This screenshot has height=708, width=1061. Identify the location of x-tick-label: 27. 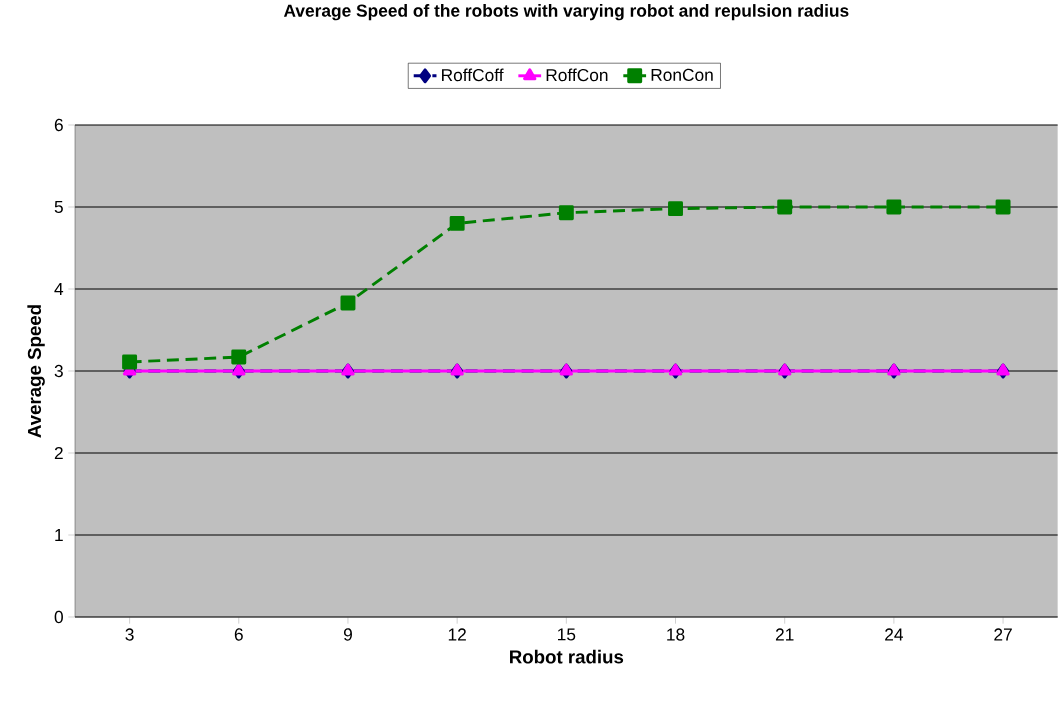
(1003, 634).